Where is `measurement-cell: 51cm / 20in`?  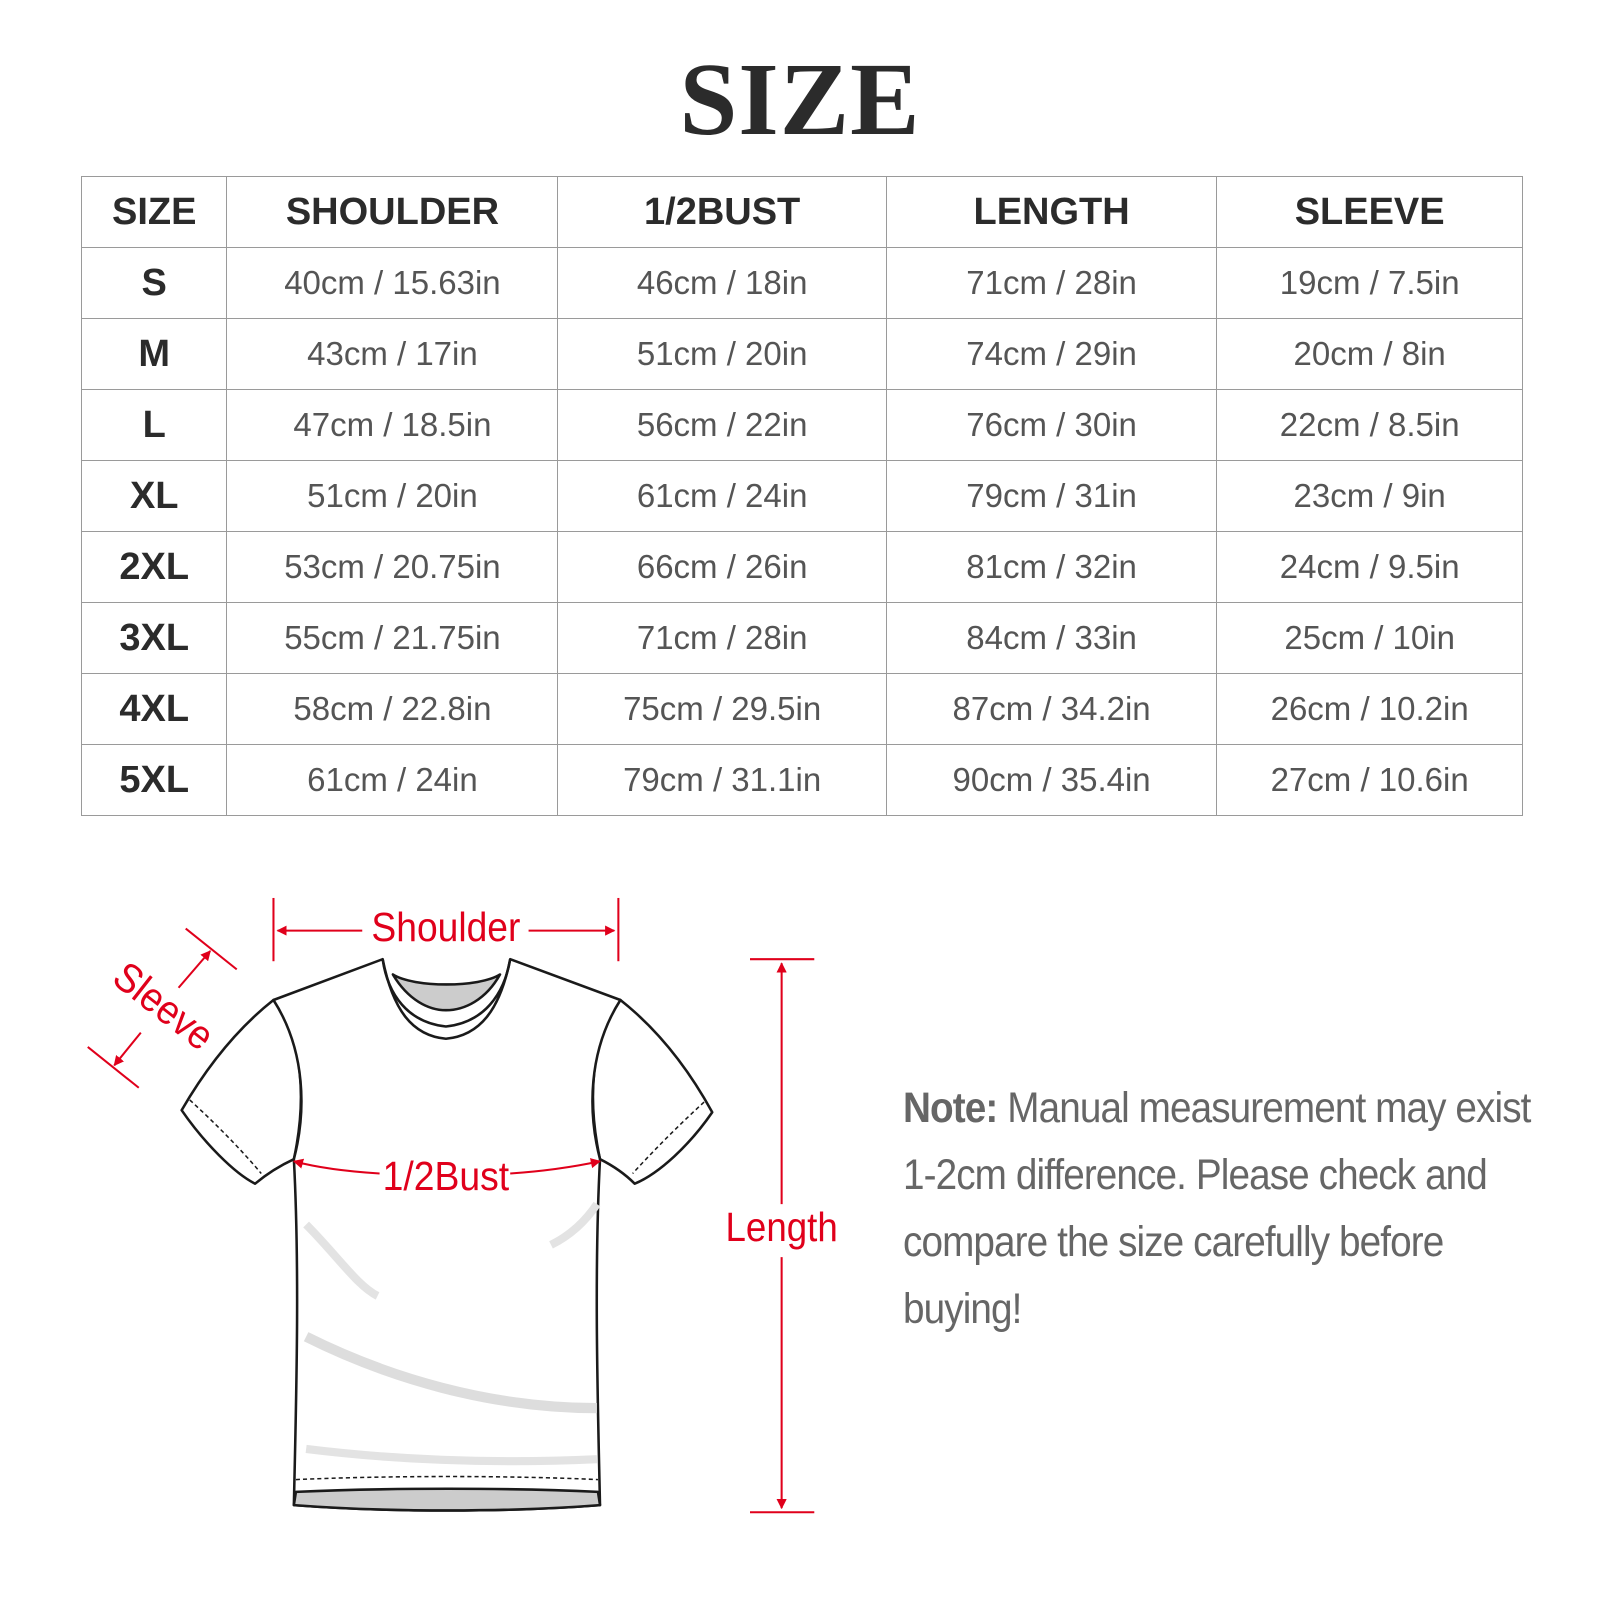 measurement-cell: 51cm / 20in is located at coordinates (392, 496).